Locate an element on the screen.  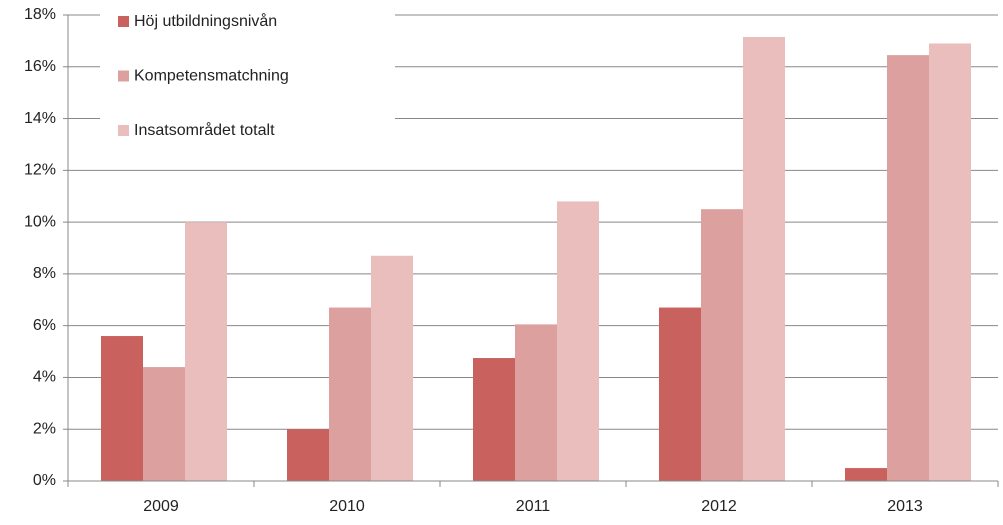
y-tick-label: 4% is located at coordinates (44, 377).